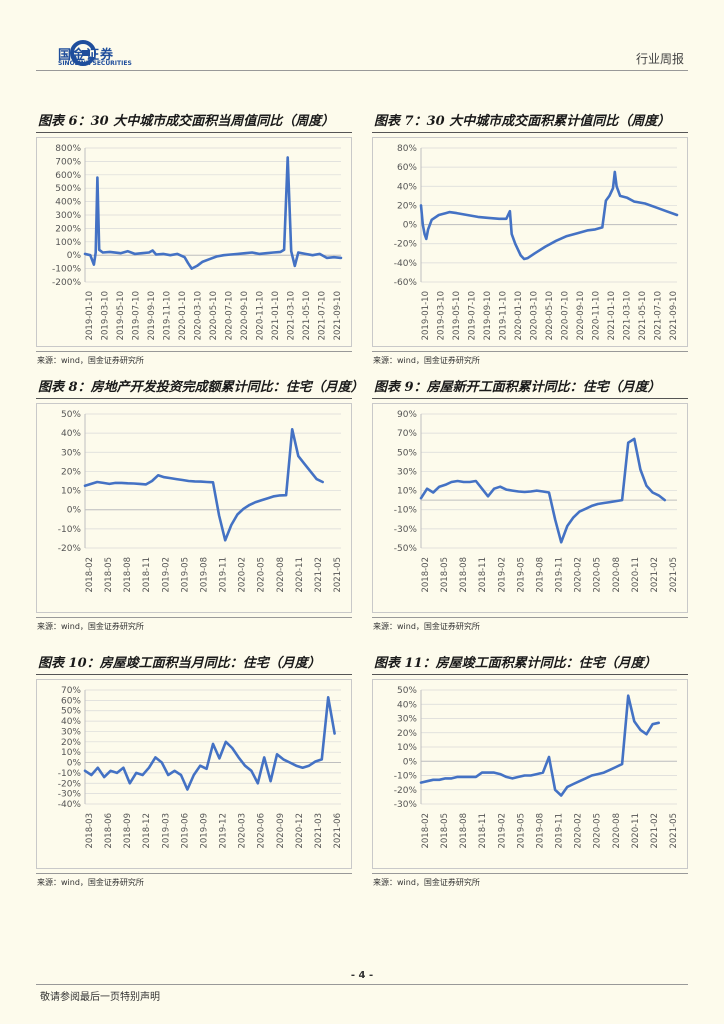 The image size is (724, 1024). I want to click on x-tick-label: 2020-09-10, so click(581, 315).